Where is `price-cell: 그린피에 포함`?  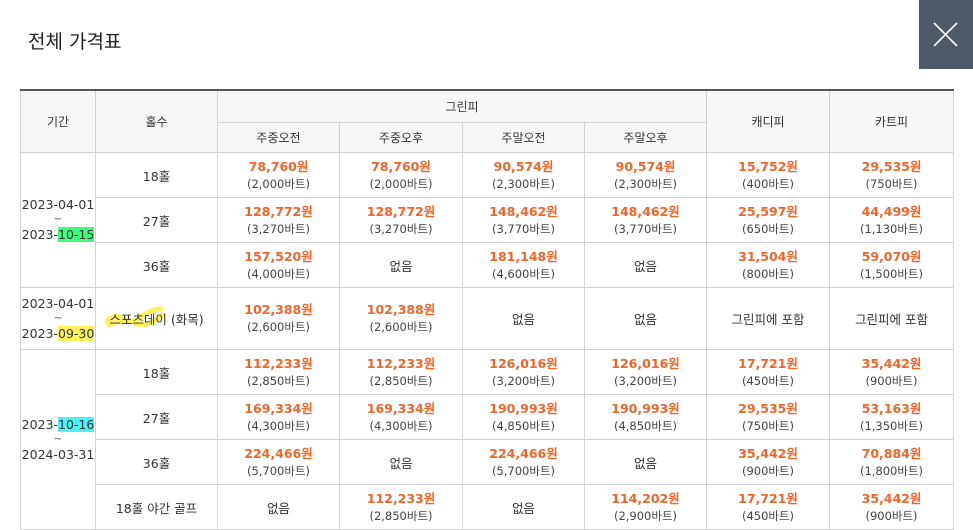
price-cell: 그린피에 포함 is located at coordinates (768, 318).